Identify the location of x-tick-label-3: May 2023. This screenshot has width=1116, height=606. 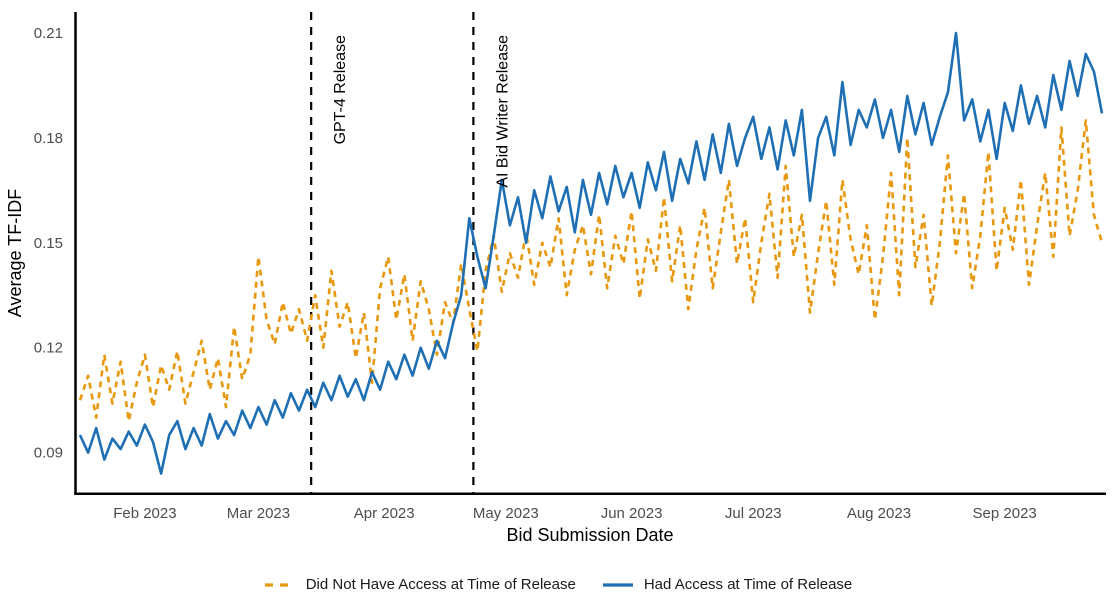
(506, 513).